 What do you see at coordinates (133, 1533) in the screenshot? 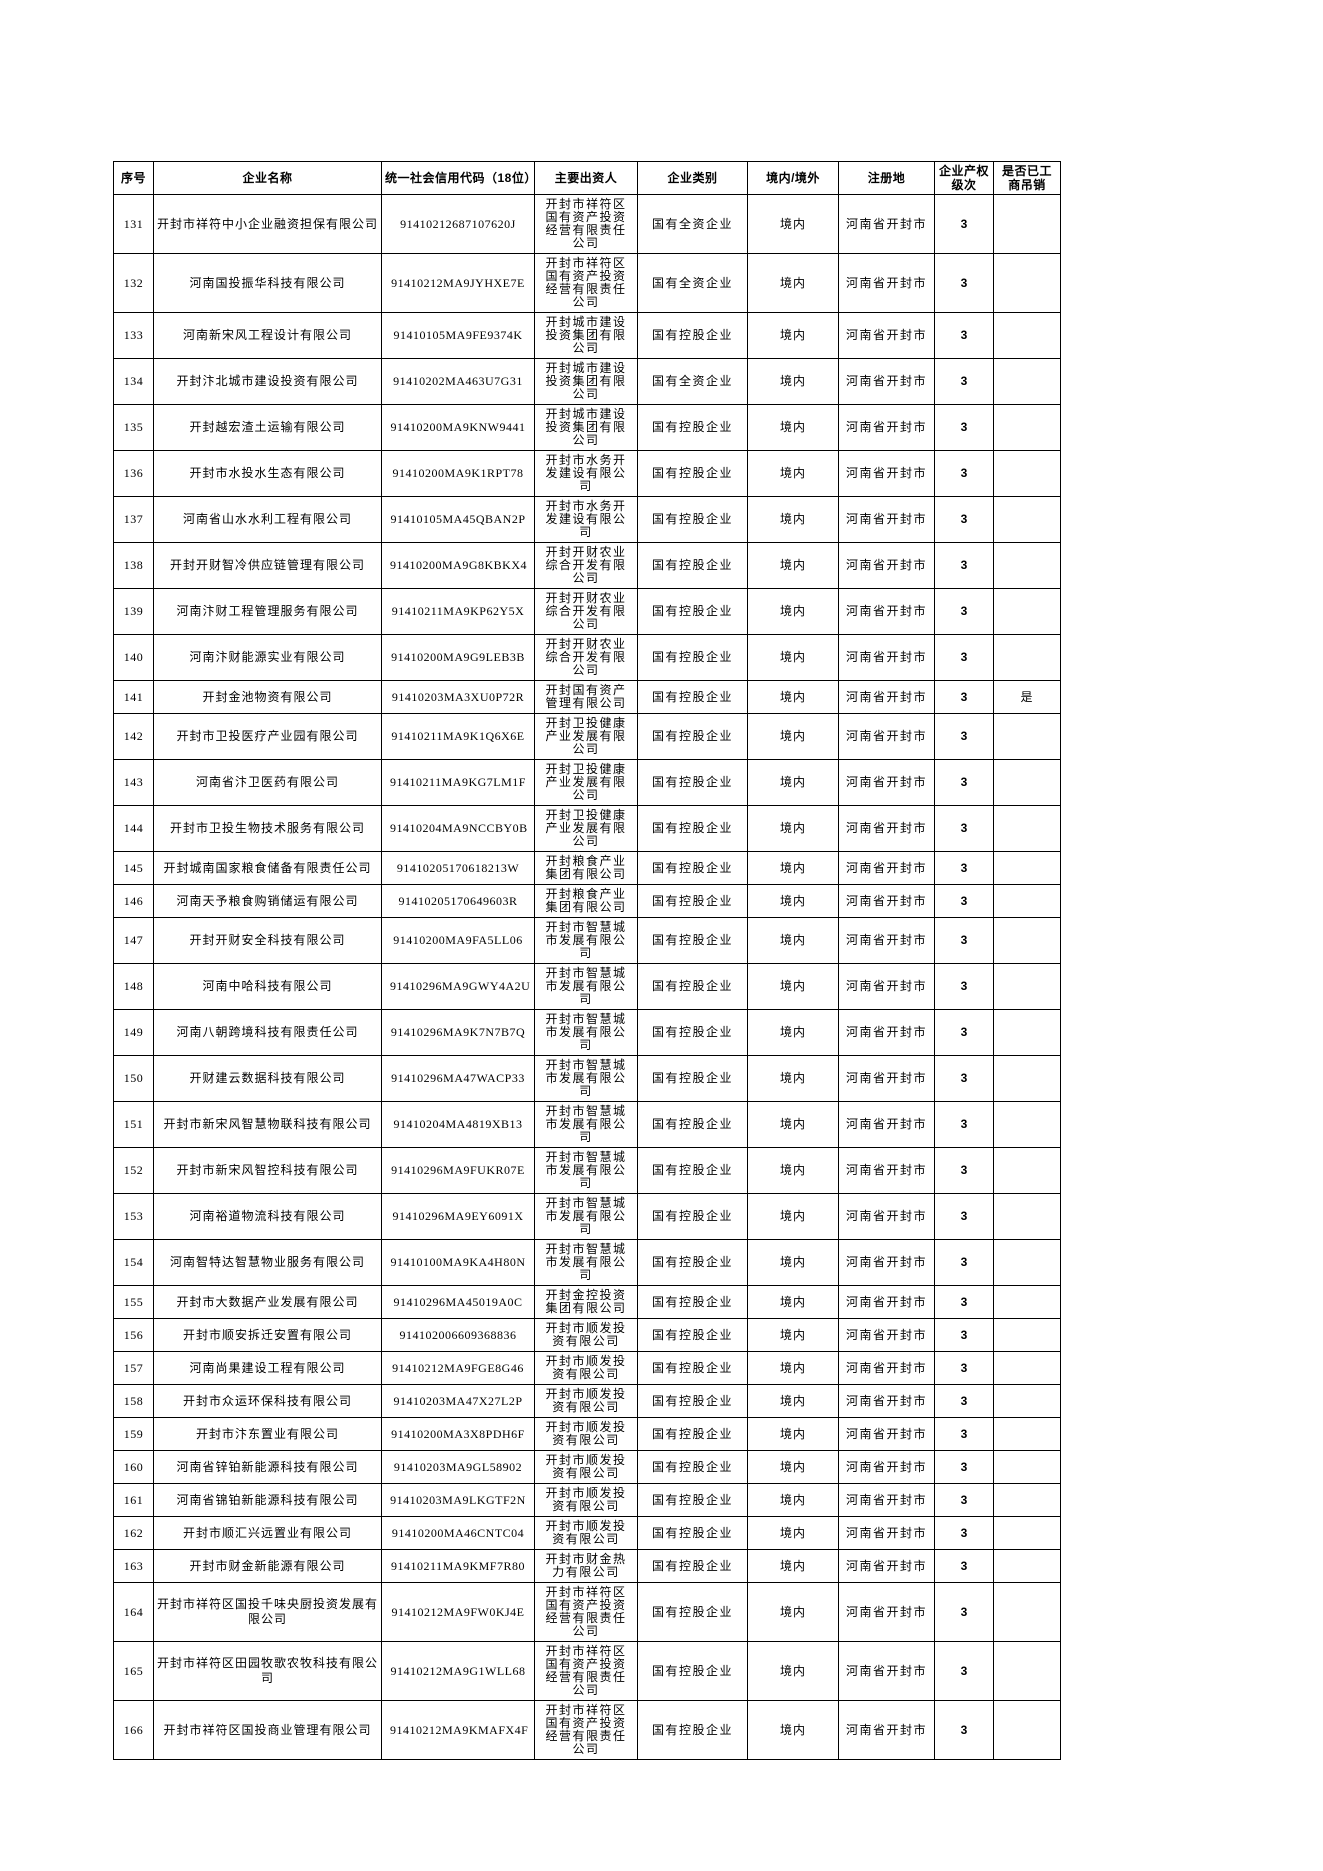
I see `cell-serial-number: 162` at bounding box center [133, 1533].